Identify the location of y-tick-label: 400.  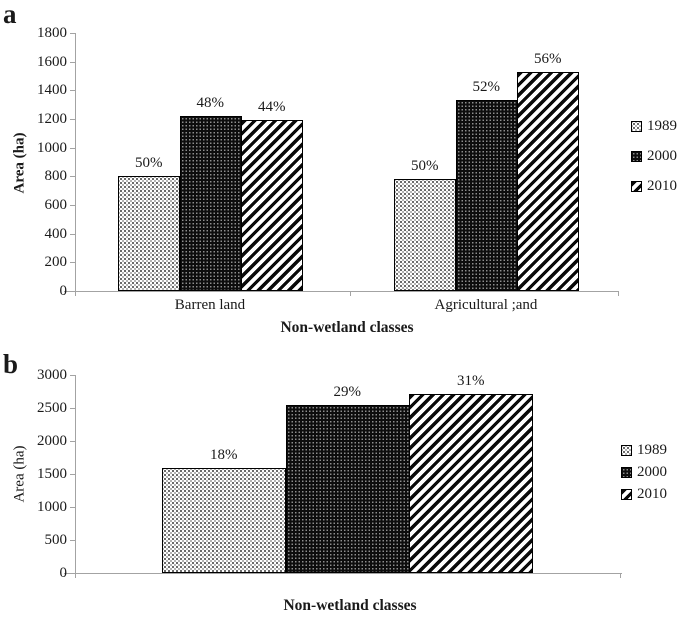
(56, 233).